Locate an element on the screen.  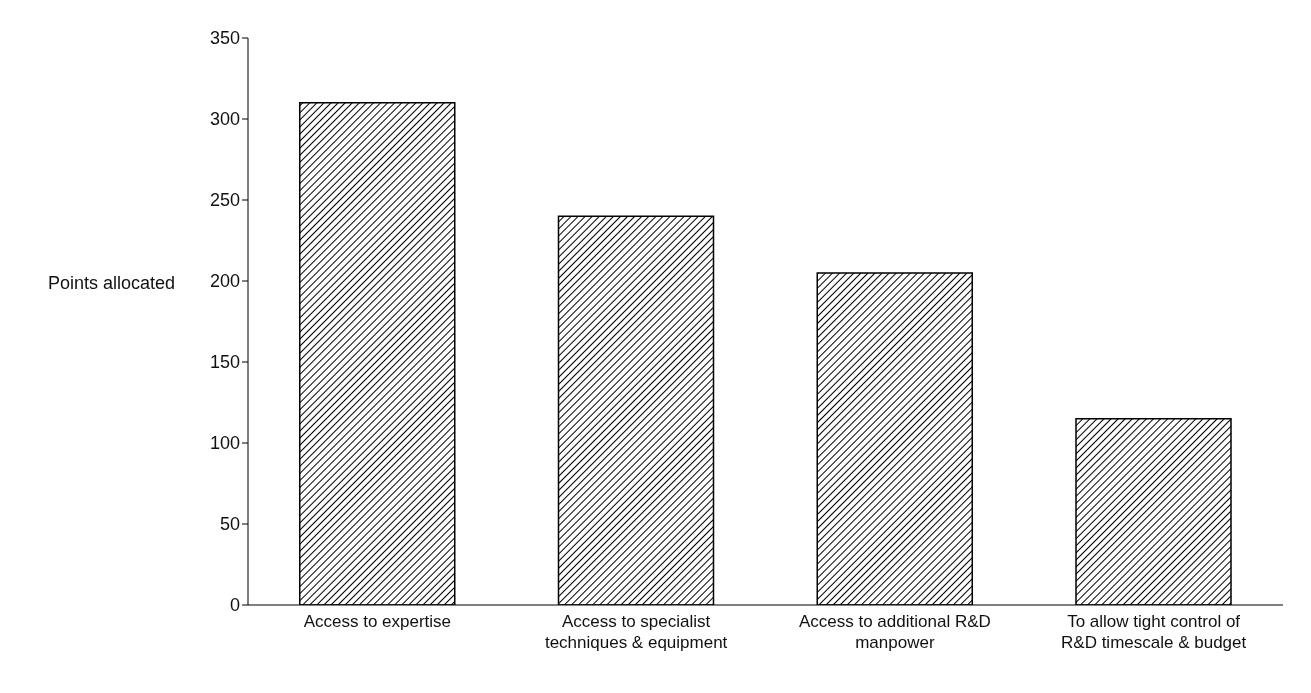
y-tick-label: 50 is located at coordinates (229, 524).